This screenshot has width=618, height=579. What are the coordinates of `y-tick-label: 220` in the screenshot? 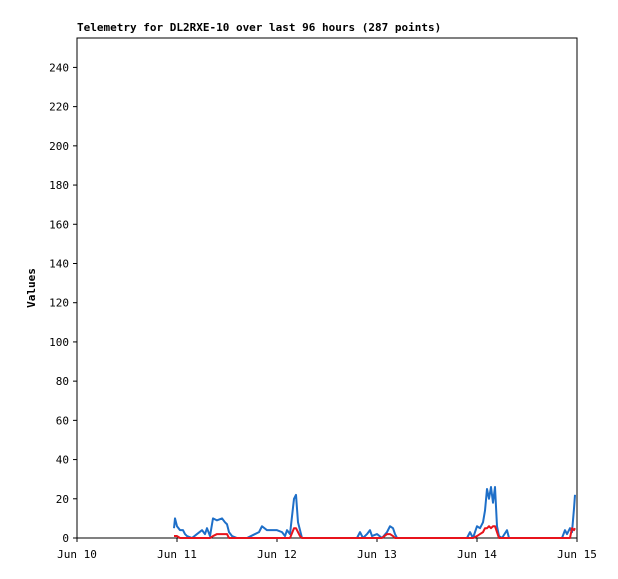 It's located at (59, 107).